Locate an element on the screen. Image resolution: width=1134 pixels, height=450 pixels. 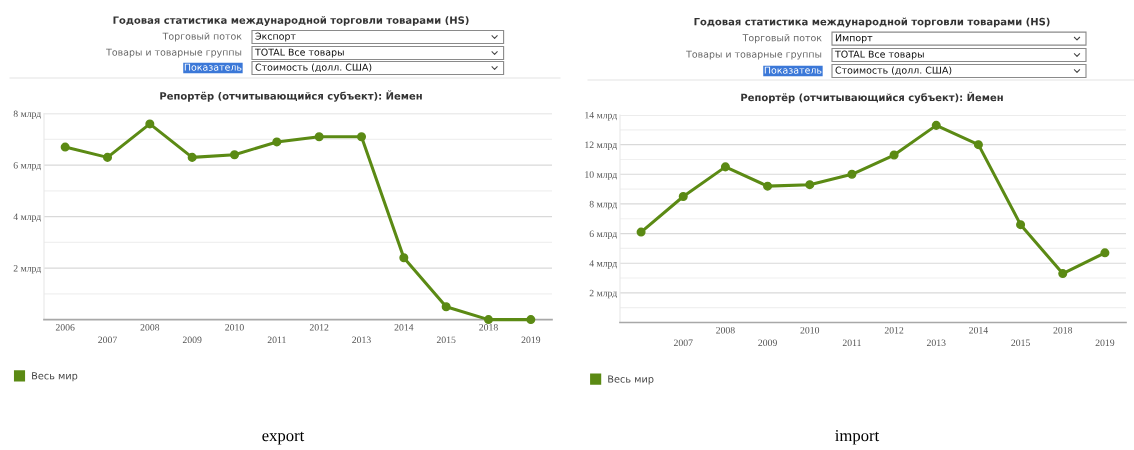
text: Импорт is located at coordinates (854, 39).